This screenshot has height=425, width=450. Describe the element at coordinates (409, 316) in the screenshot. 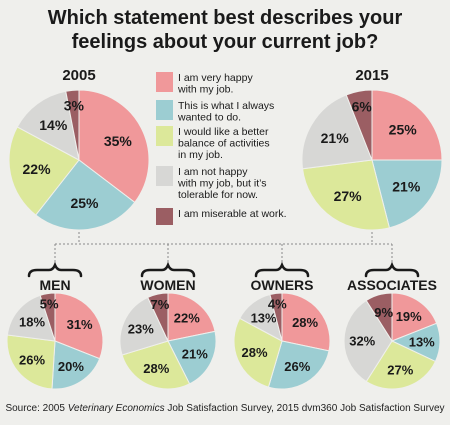

I see `pie-label-associates-0: 19%` at that location.